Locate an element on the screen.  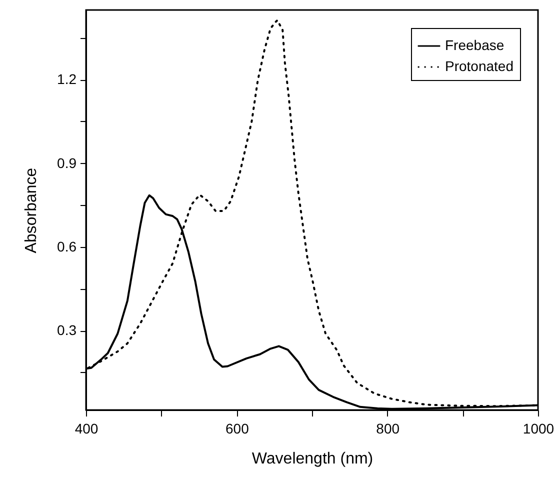
legend-label: Protonated is located at coordinates (479, 66).